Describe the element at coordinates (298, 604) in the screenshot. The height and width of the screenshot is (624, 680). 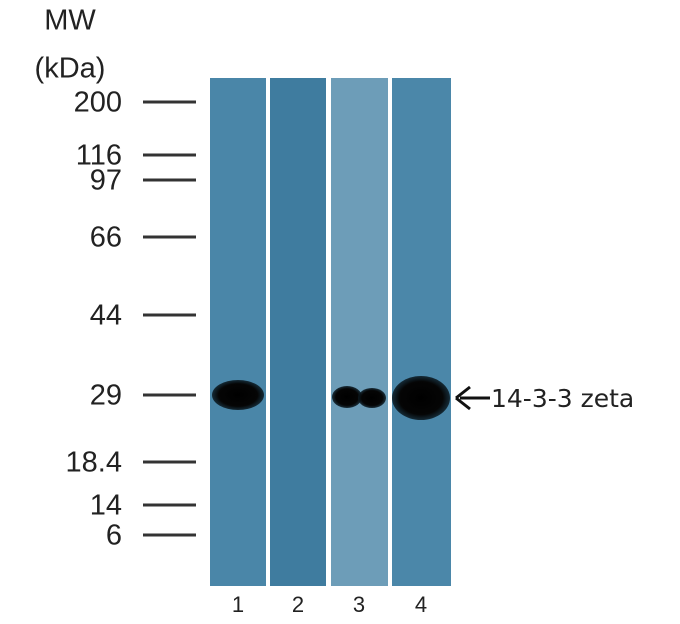
I see `lane-label: 2` at that location.